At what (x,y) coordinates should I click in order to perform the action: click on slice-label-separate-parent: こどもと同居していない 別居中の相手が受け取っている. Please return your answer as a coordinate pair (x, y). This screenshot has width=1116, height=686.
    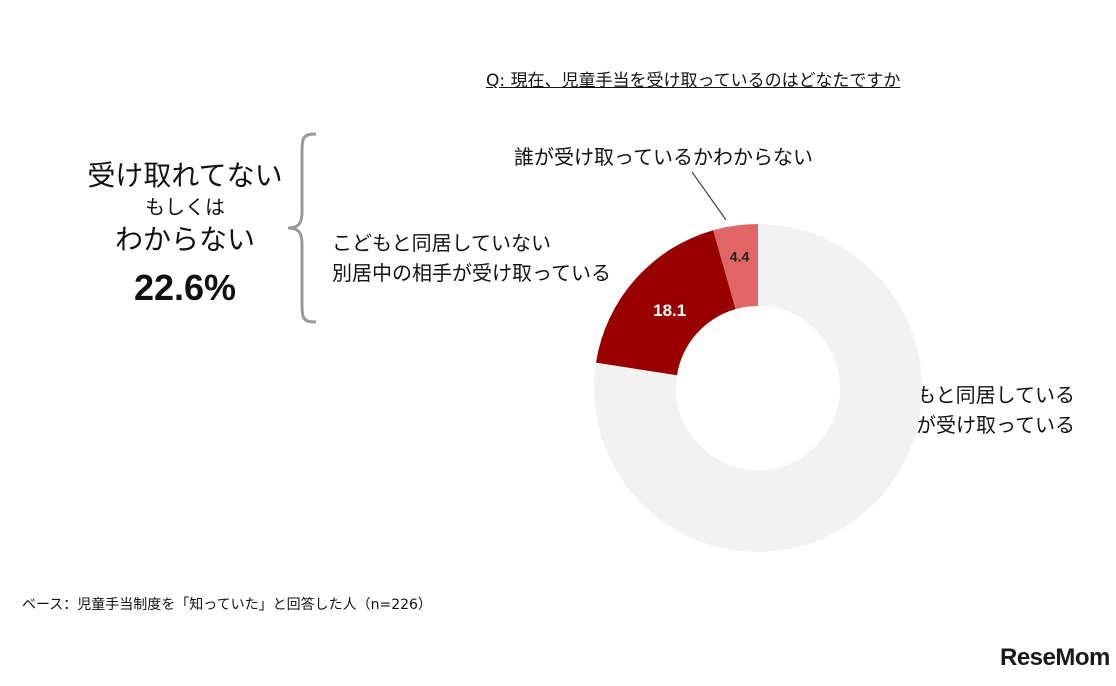
    Looking at the image, I should click on (471, 258).